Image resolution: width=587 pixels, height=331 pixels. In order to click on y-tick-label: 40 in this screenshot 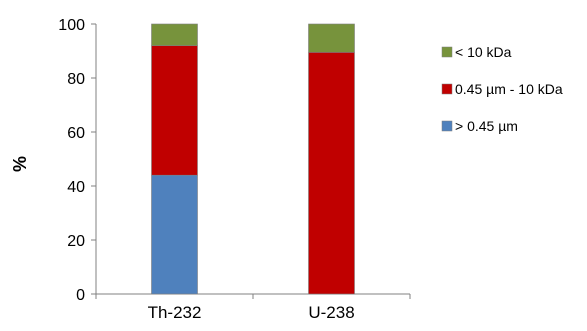, I will do `click(76, 187)`.